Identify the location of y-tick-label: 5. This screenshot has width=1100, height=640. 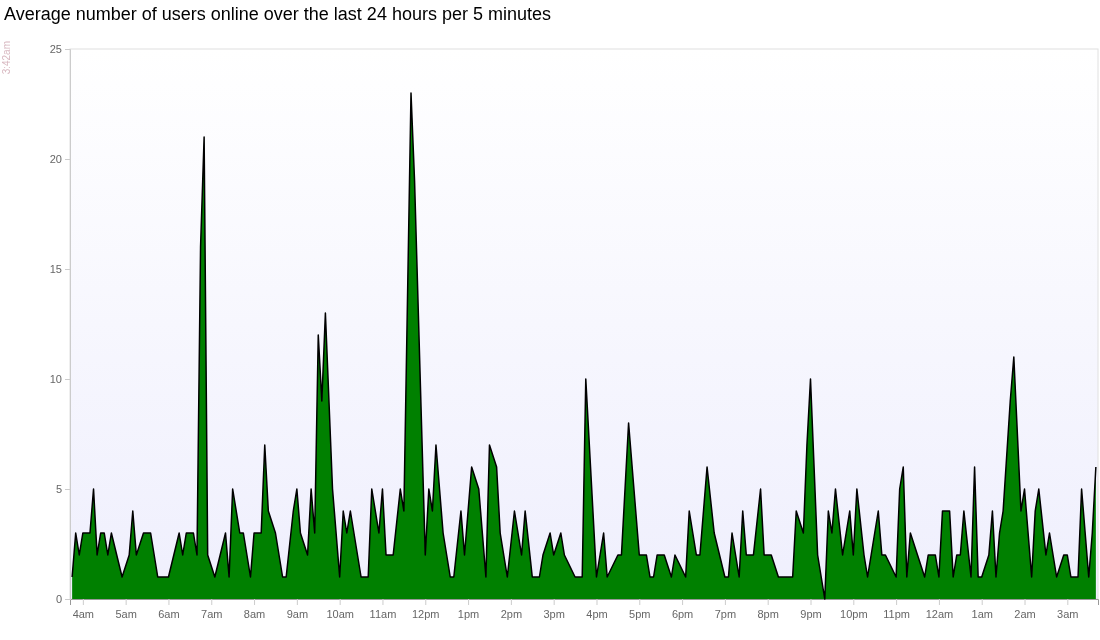
(58, 489).